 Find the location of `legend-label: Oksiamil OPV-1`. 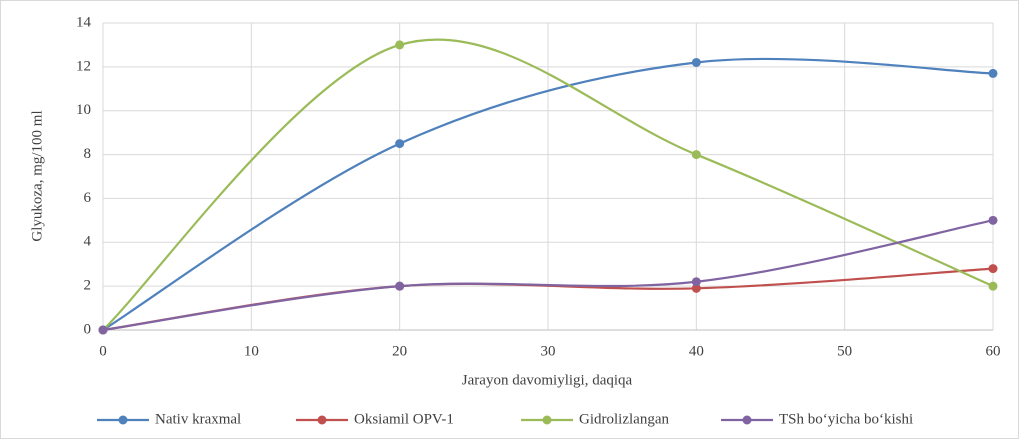

legend-label: Oksiamil OPV-1 is located at coordinates (404, 419).